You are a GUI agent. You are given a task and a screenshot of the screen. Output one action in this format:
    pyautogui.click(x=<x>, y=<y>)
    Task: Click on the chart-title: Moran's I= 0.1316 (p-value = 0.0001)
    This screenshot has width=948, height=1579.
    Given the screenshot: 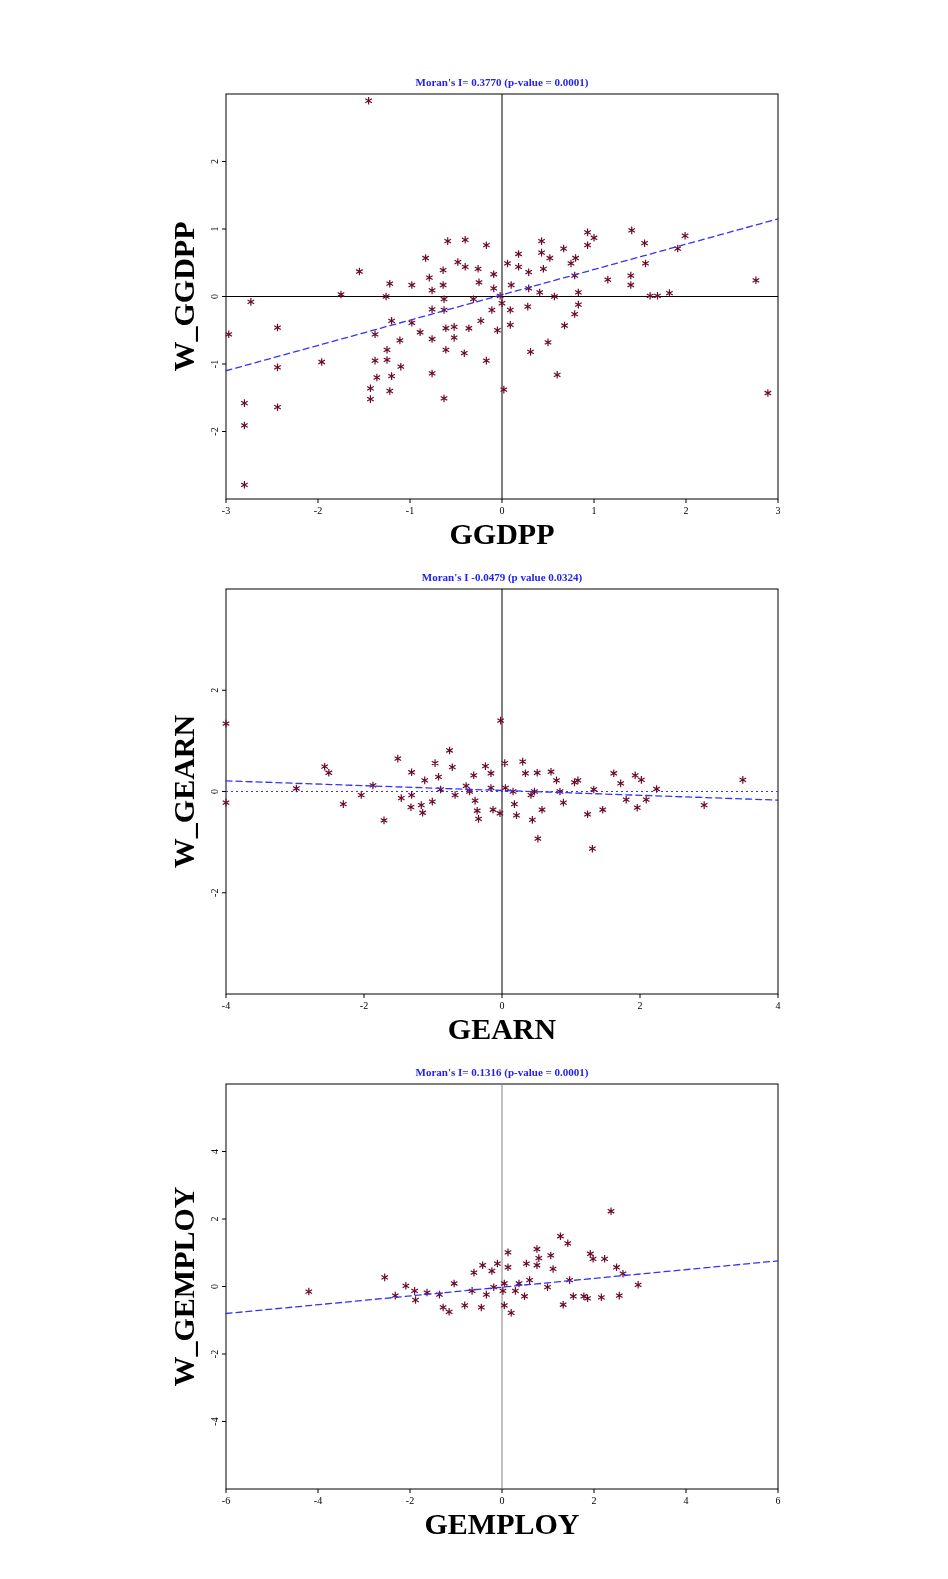 What is the action you would take?
    pyautogui.click(x=502, y=1072)
    